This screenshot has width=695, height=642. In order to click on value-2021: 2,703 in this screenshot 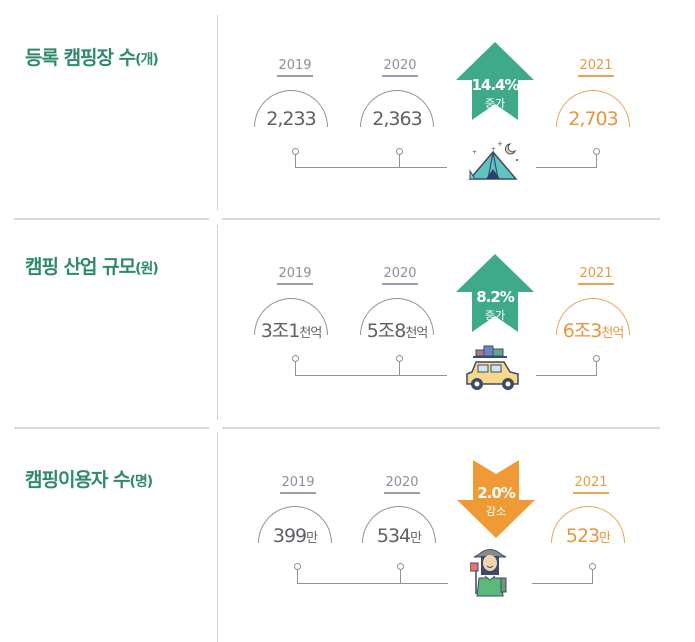, I will do `click(593, 119)`.